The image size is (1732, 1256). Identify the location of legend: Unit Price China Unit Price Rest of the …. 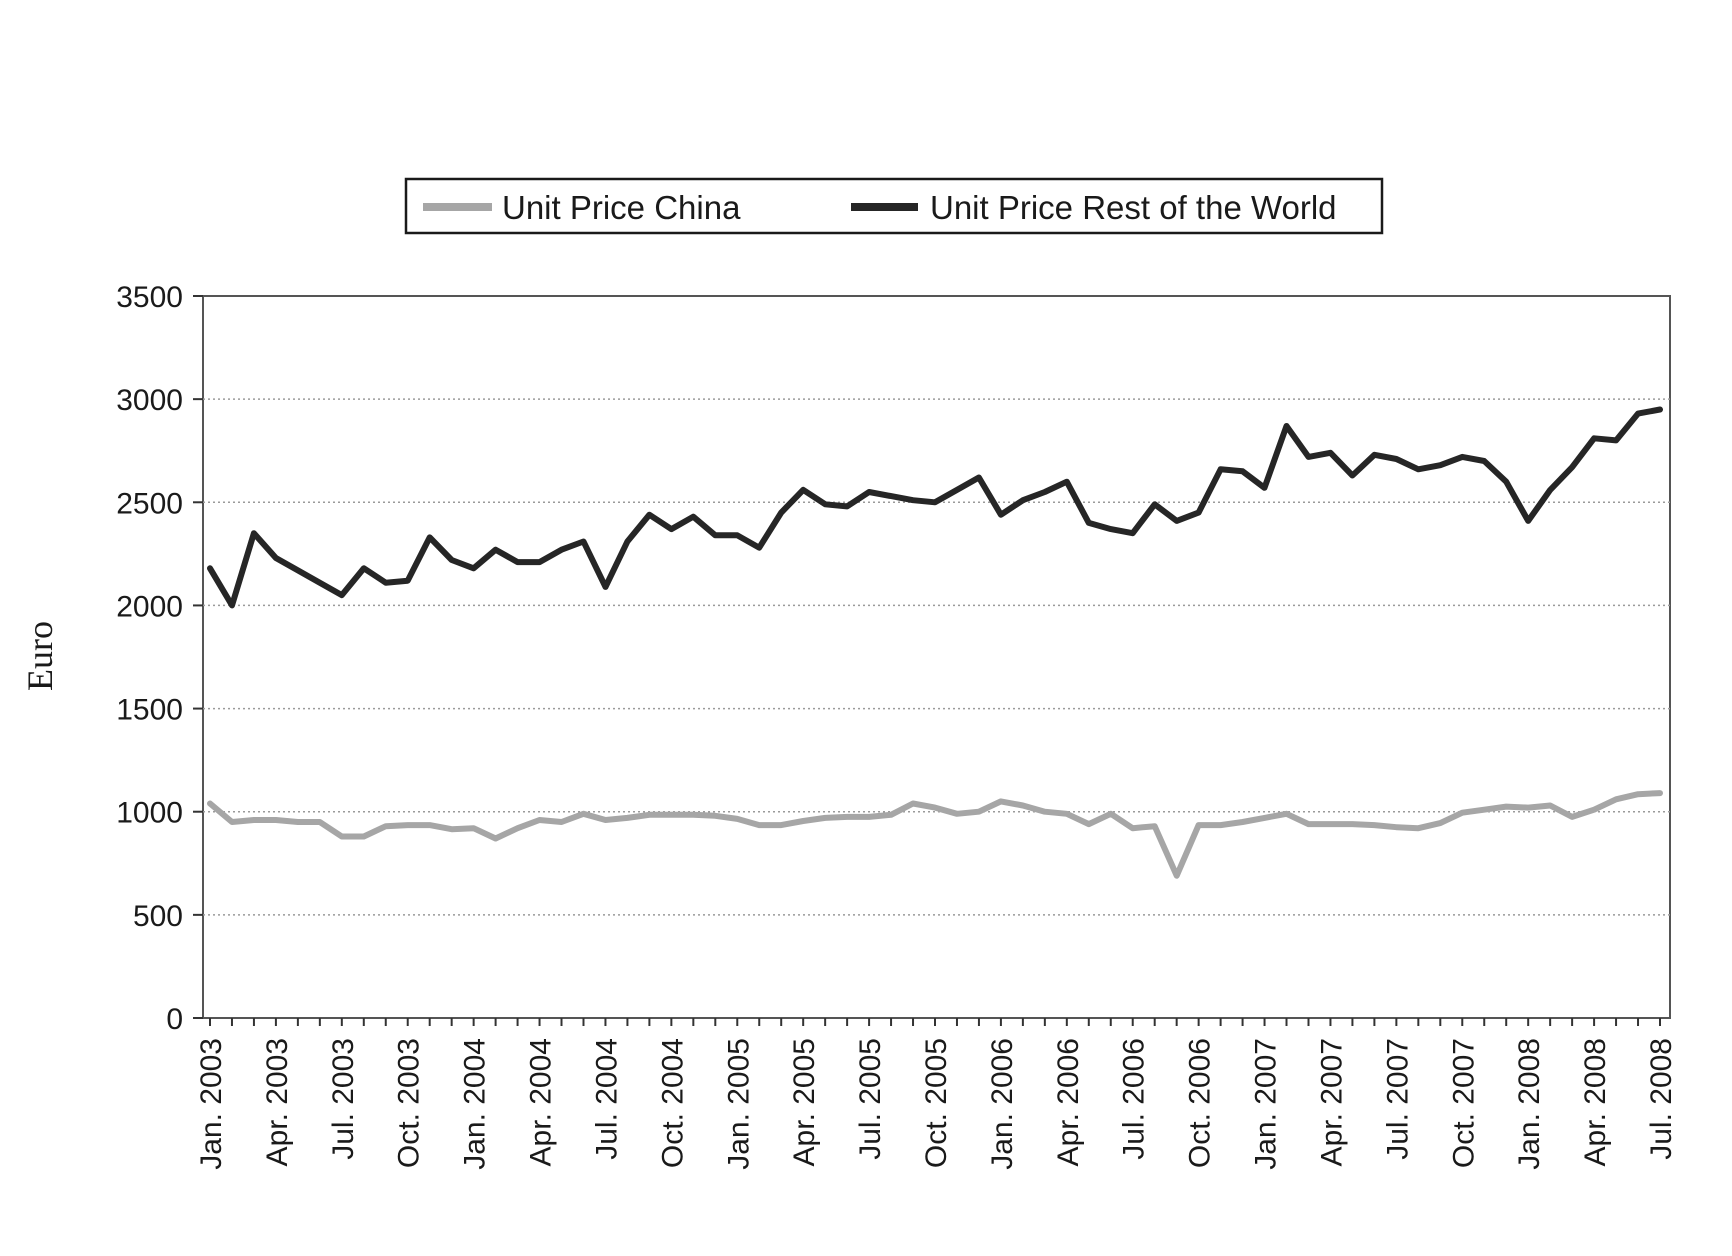
(894, 206).